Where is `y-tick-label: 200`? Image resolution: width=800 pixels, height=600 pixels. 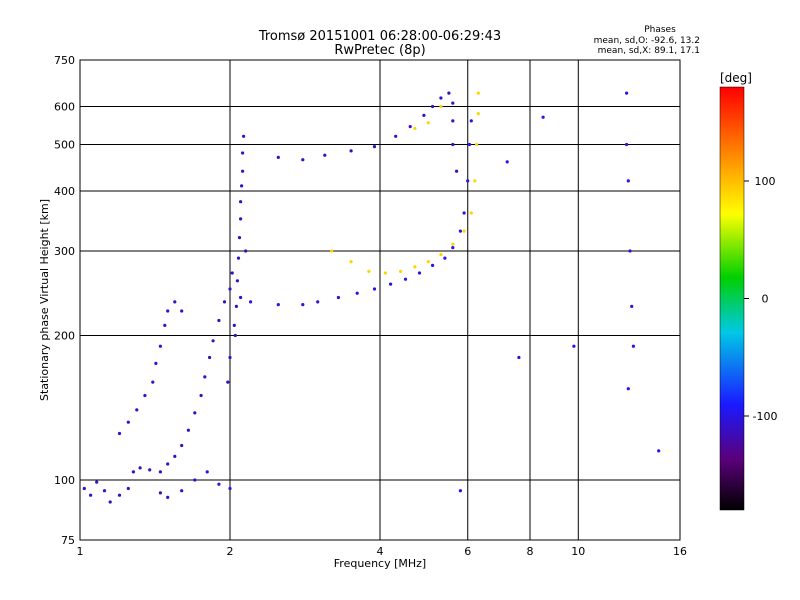
y-tick-label: 200 is located at coordinates (64, 336).